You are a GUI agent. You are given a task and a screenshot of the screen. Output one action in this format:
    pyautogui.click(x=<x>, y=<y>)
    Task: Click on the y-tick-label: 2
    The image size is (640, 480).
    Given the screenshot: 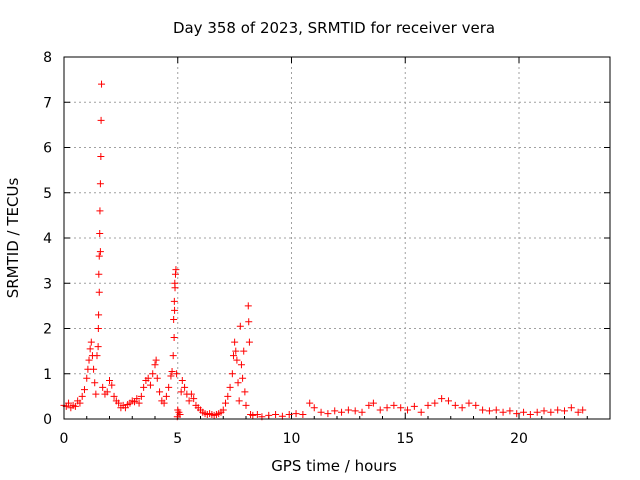 What is the action you would take?
    pyautogui.click(x=47, y=330)
    